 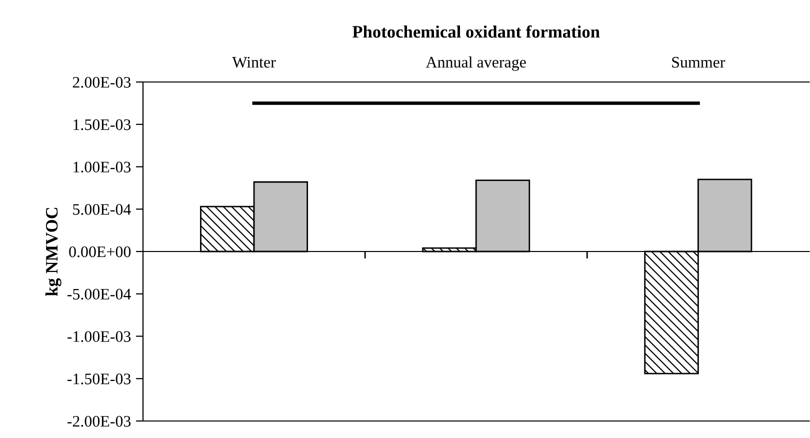 What do you see at coordinates (99, 421) in the screenshot?
I see `y-tick-label: -2.00E-03` at bounding box center [99, 421].